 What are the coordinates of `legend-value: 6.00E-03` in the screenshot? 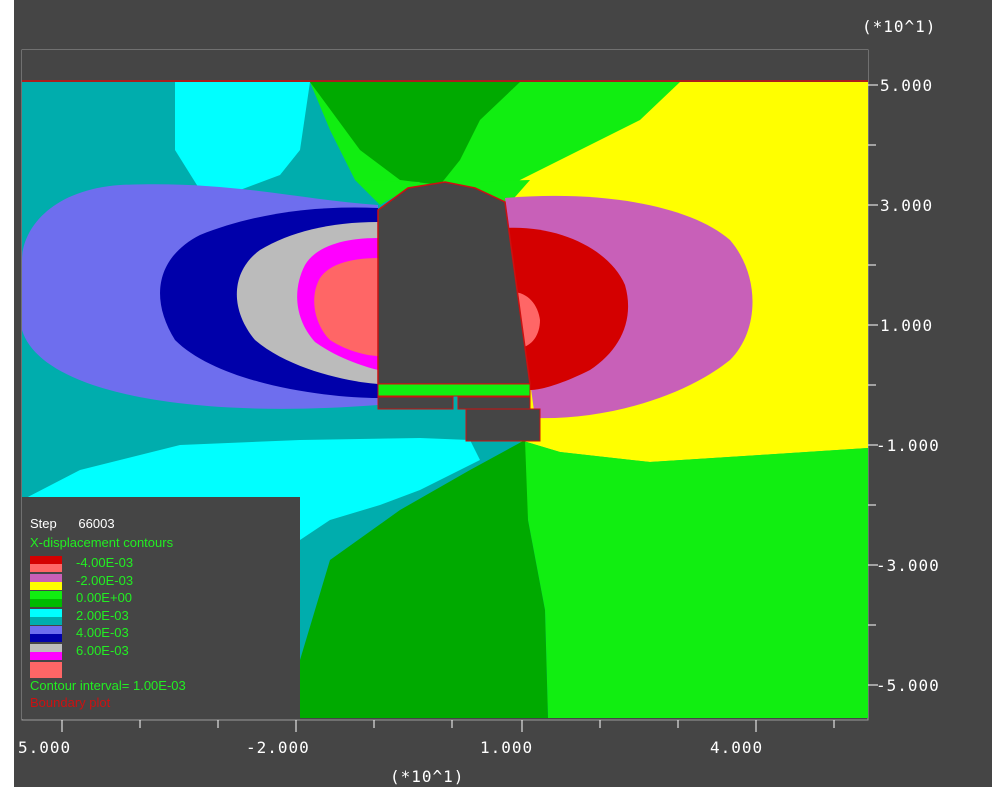 It's located at (102, 650).